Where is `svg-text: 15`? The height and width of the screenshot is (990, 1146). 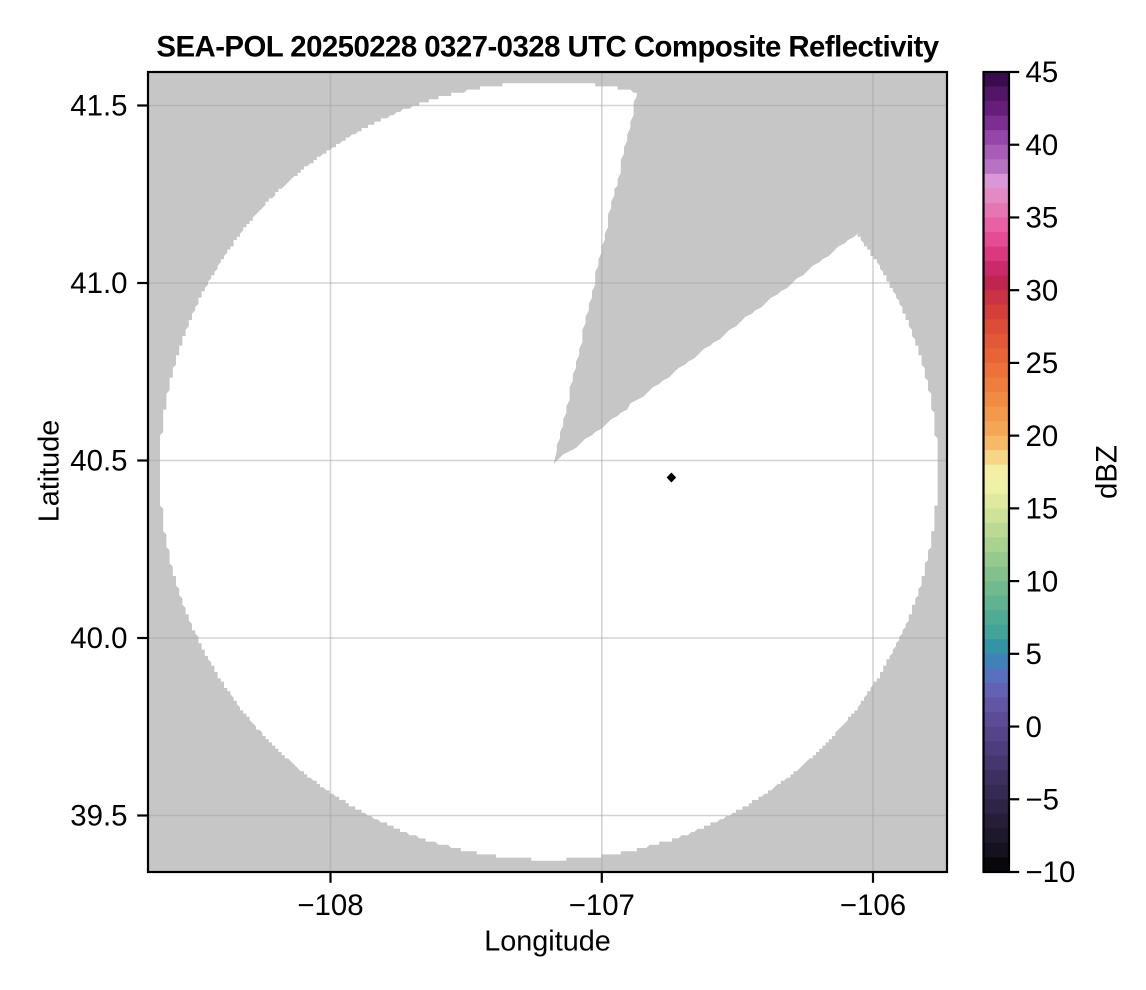
svg-text: 15 is located at coordinates (1042, 509).